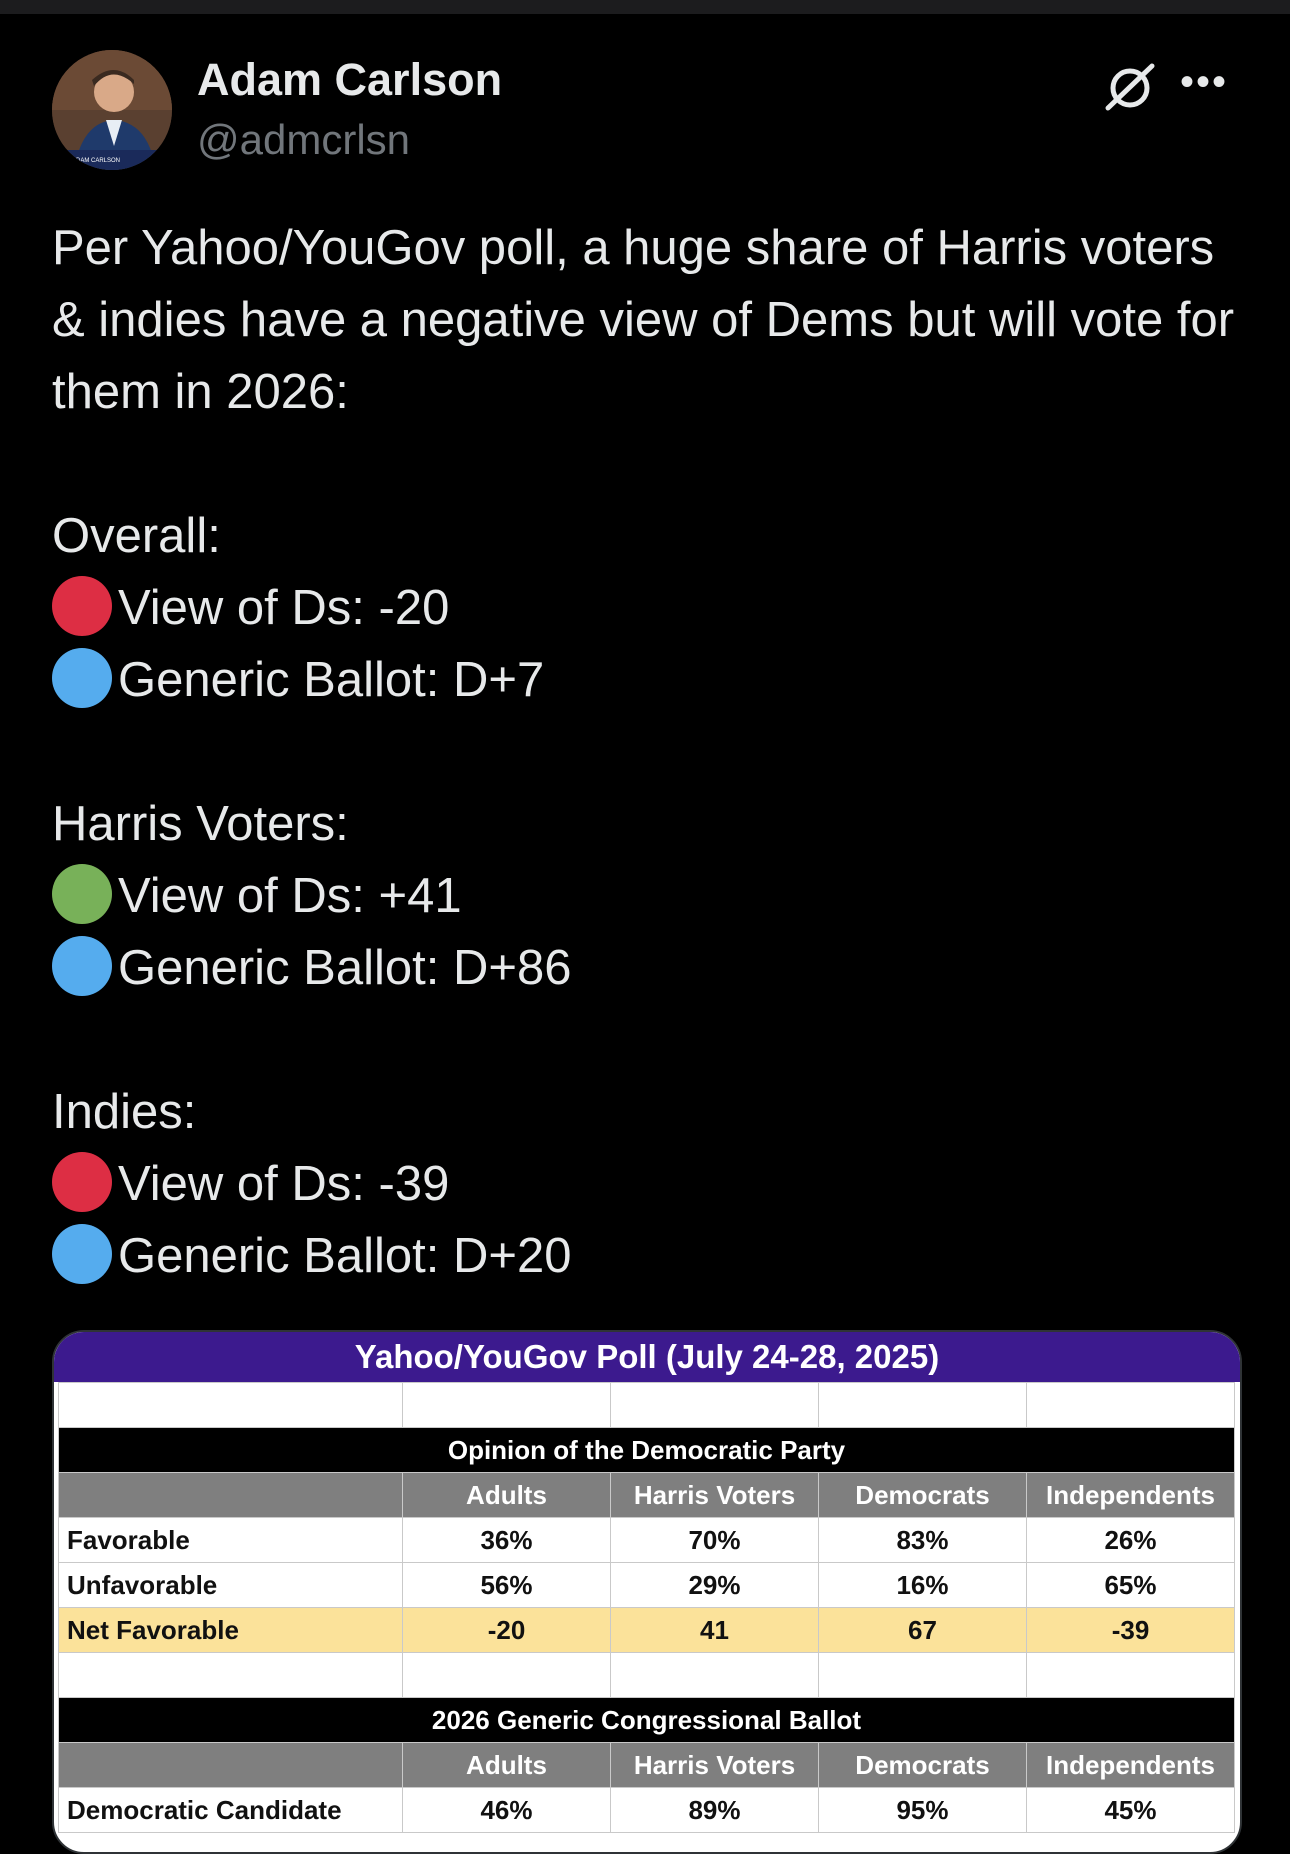 The width and height of the screenshot is (1290, 1854). I want to click on poll-title: Yahoo/YouGov Poll (July 24-28, 2025), so click(647, 1357).